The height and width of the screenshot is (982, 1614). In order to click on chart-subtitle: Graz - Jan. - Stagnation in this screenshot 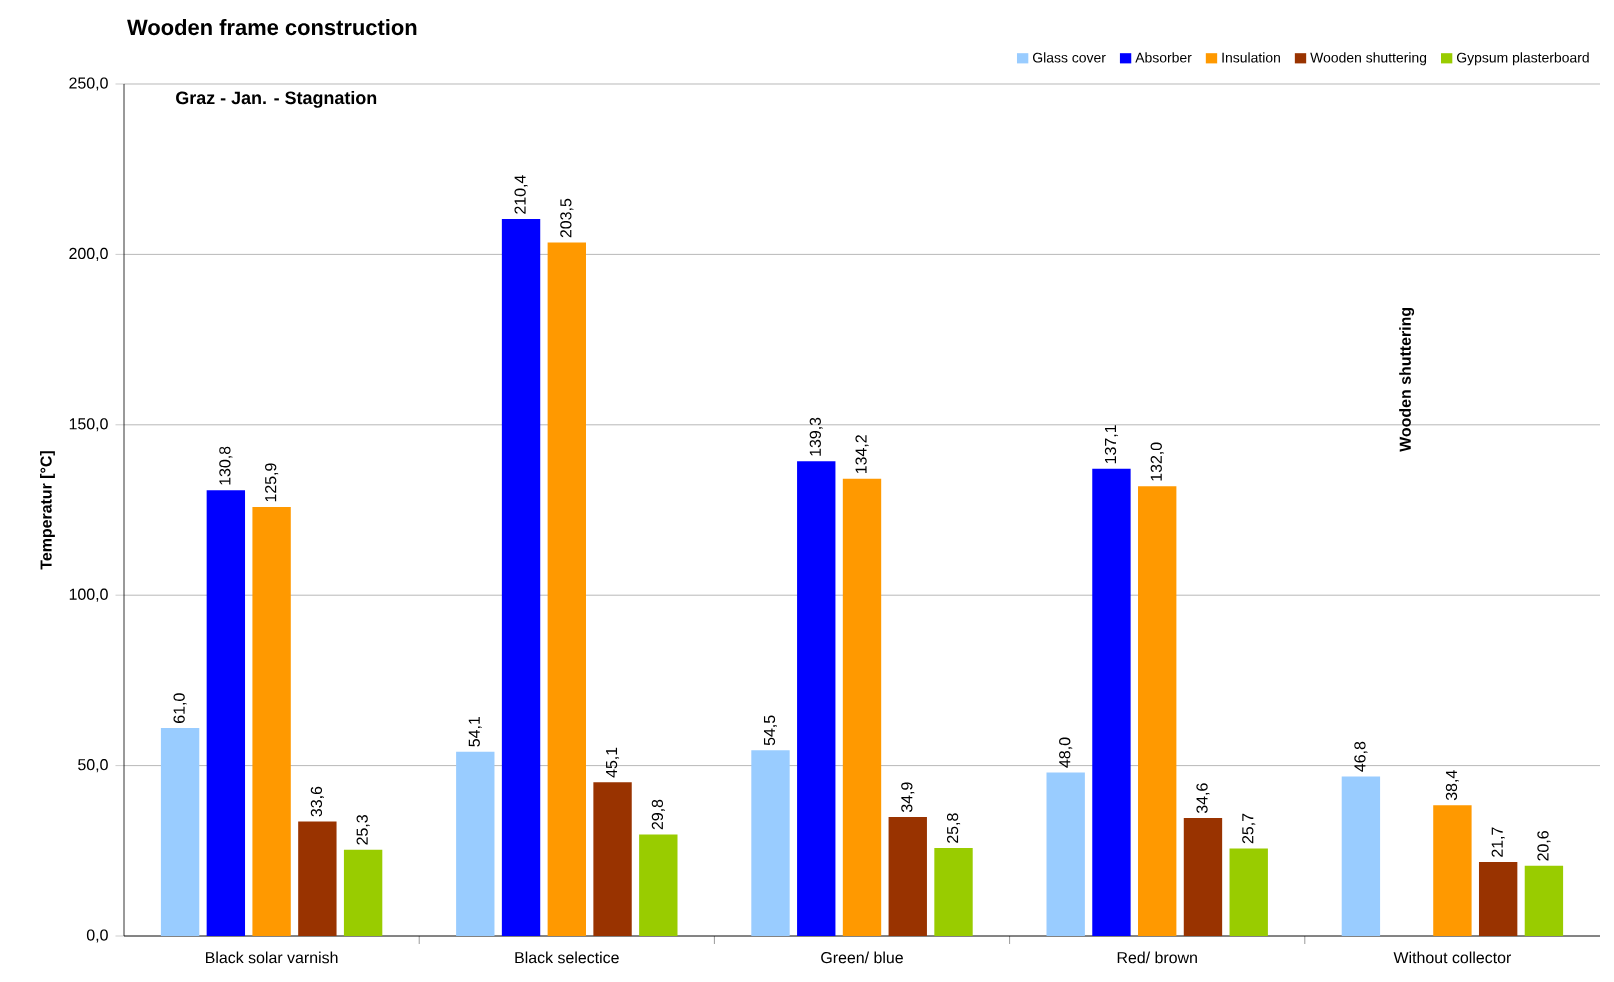, I will do `click(276, 99)`.